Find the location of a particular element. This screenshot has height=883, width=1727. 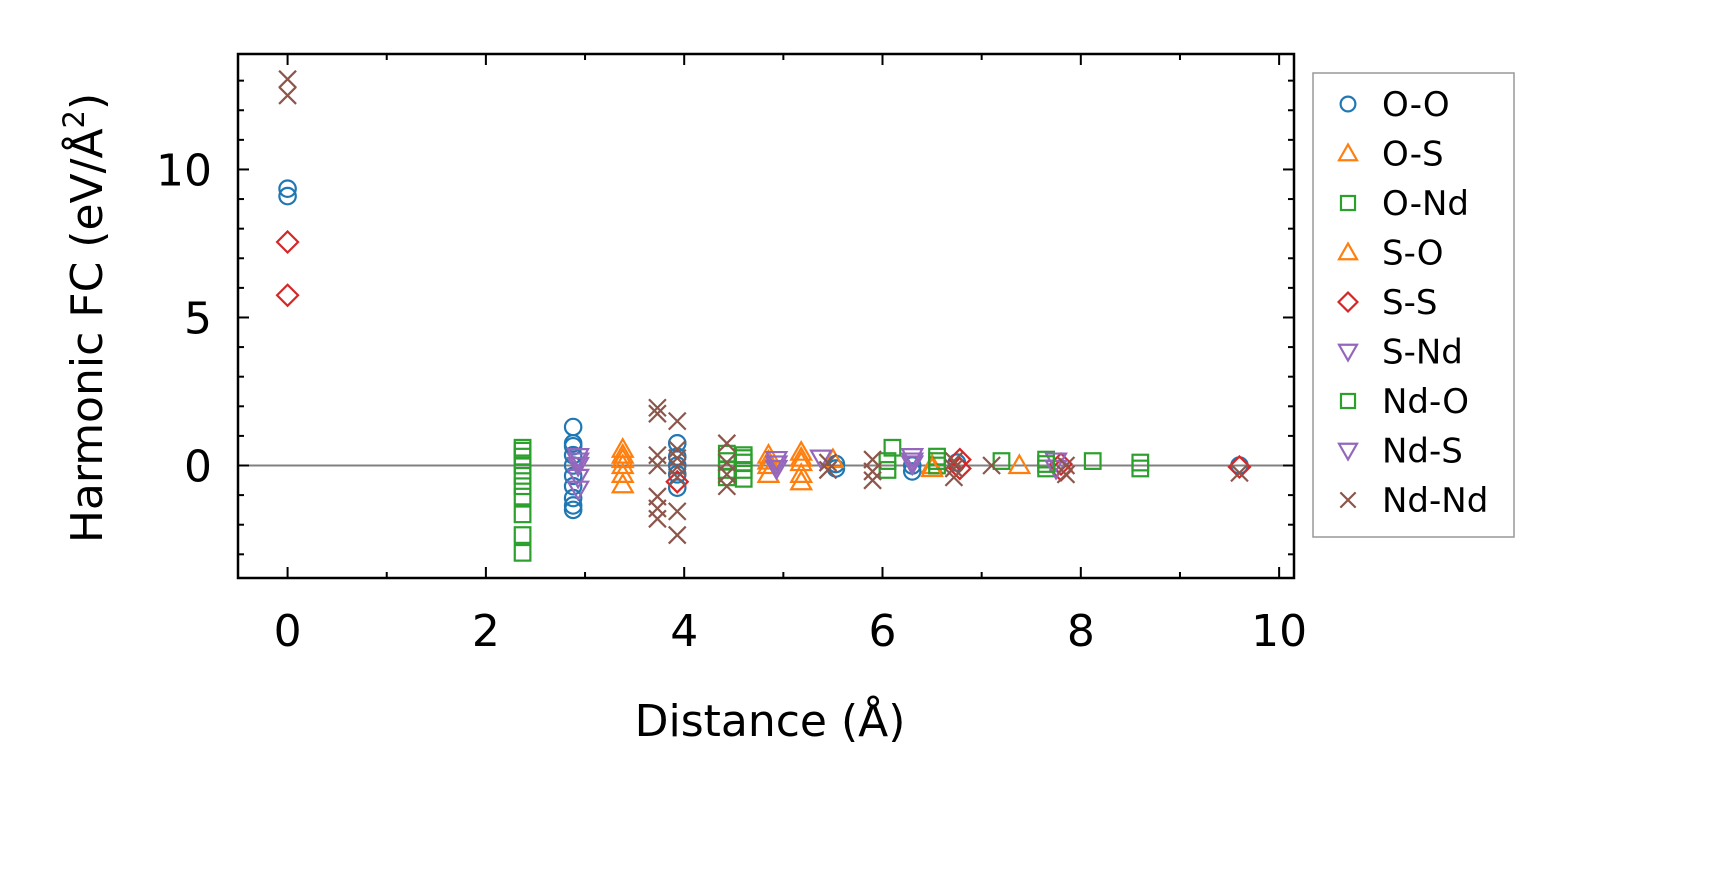

legend-item-s-s: S-S is located at coordinates (1386, 303).